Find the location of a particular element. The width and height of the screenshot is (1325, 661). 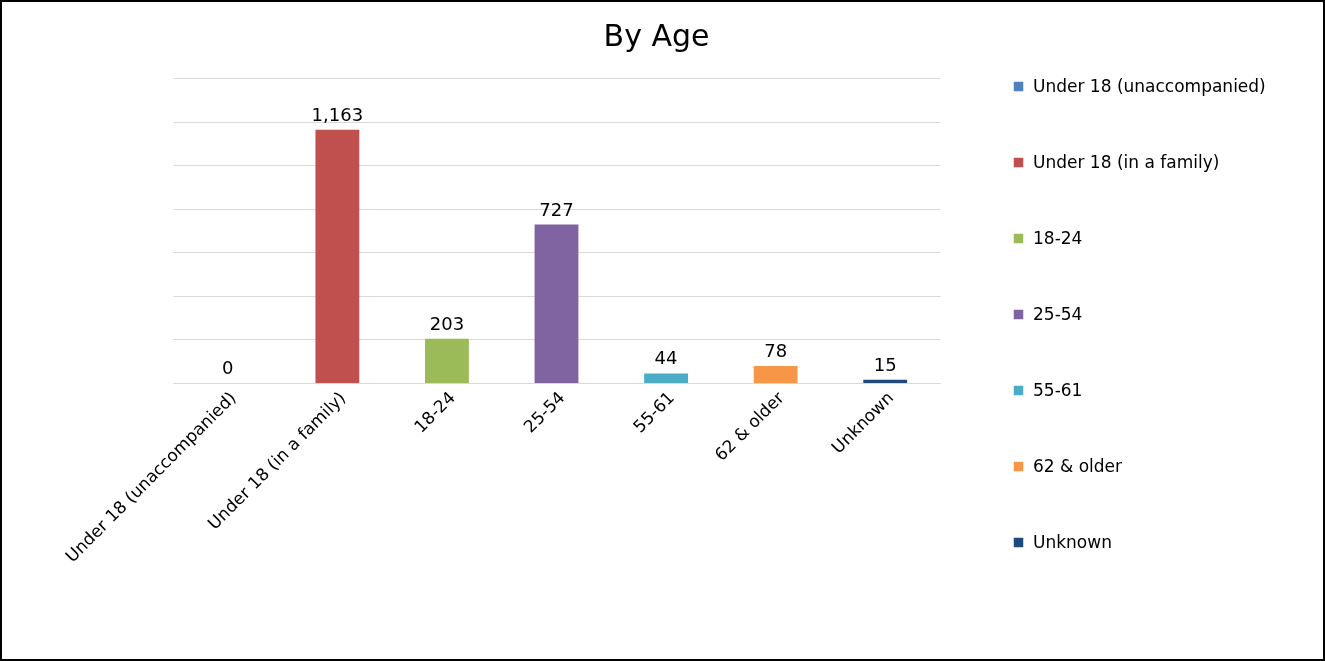

legend-label: 25-54 is located at coordinates (1058, 313).